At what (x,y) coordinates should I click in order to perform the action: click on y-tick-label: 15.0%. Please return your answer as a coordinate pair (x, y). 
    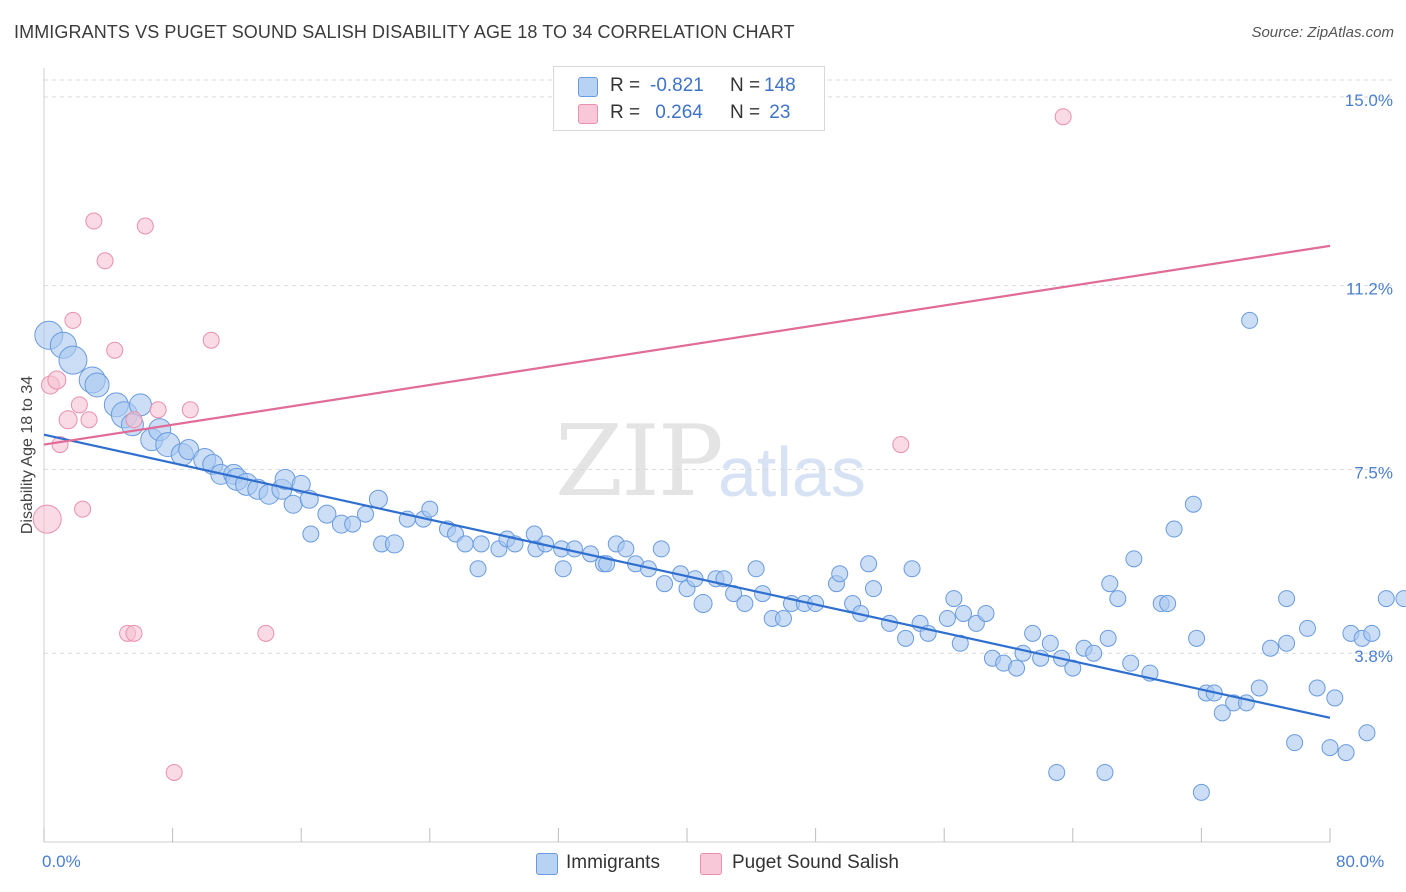
    Looking at the image, I should click on (1369, 100).